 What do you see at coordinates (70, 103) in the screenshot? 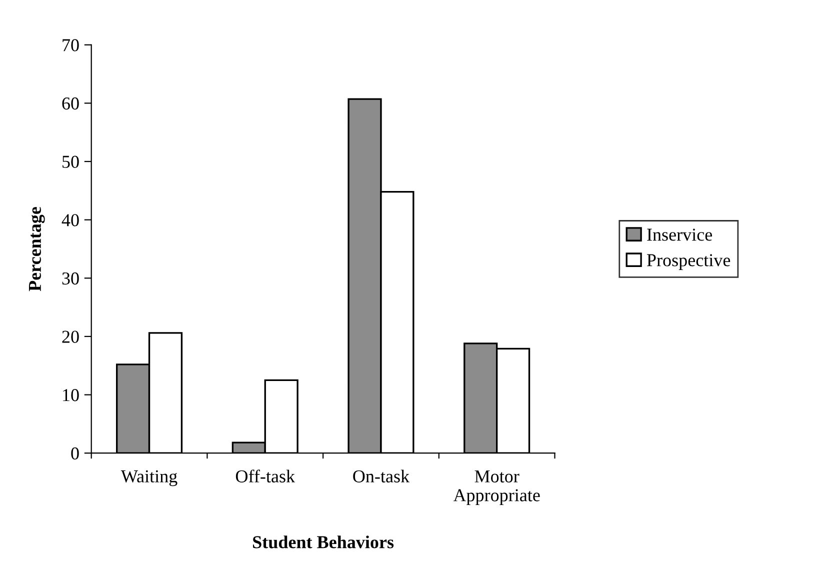
I see `y-tick-label: 60` at bounding box center [70, 103].